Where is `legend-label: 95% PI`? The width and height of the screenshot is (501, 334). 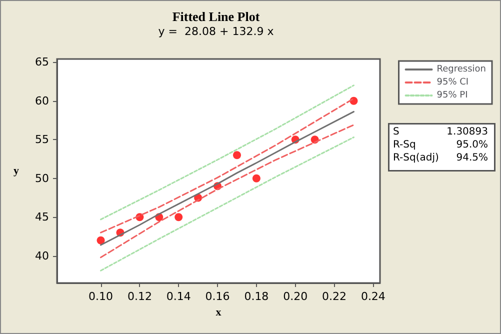 legend-label: 95% PI is located at coordinates (452, 95).